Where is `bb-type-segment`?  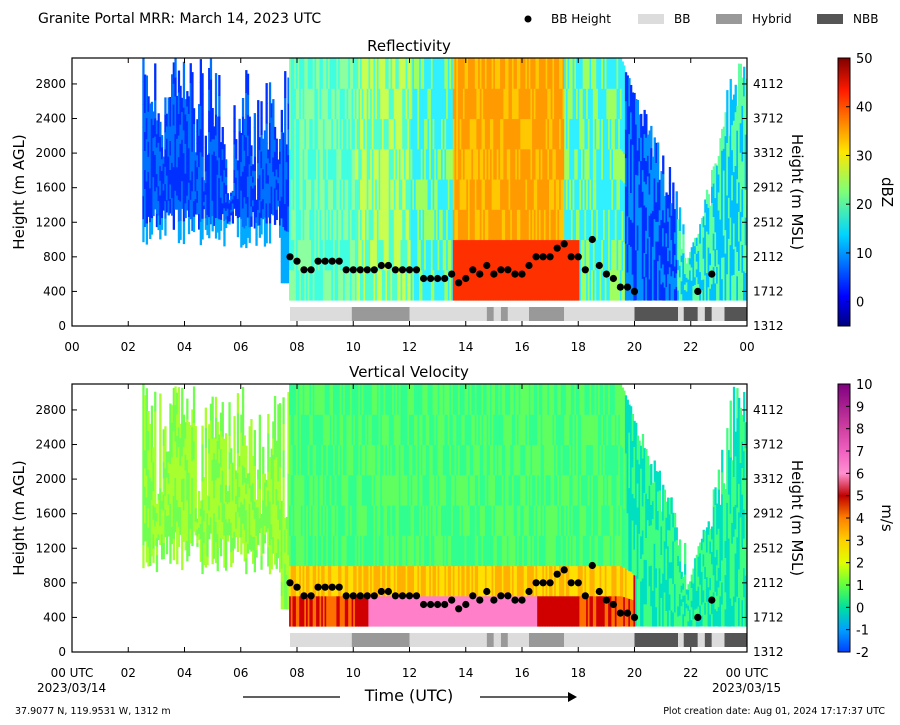
bb-type-segment is located at coordinates (690, 314).